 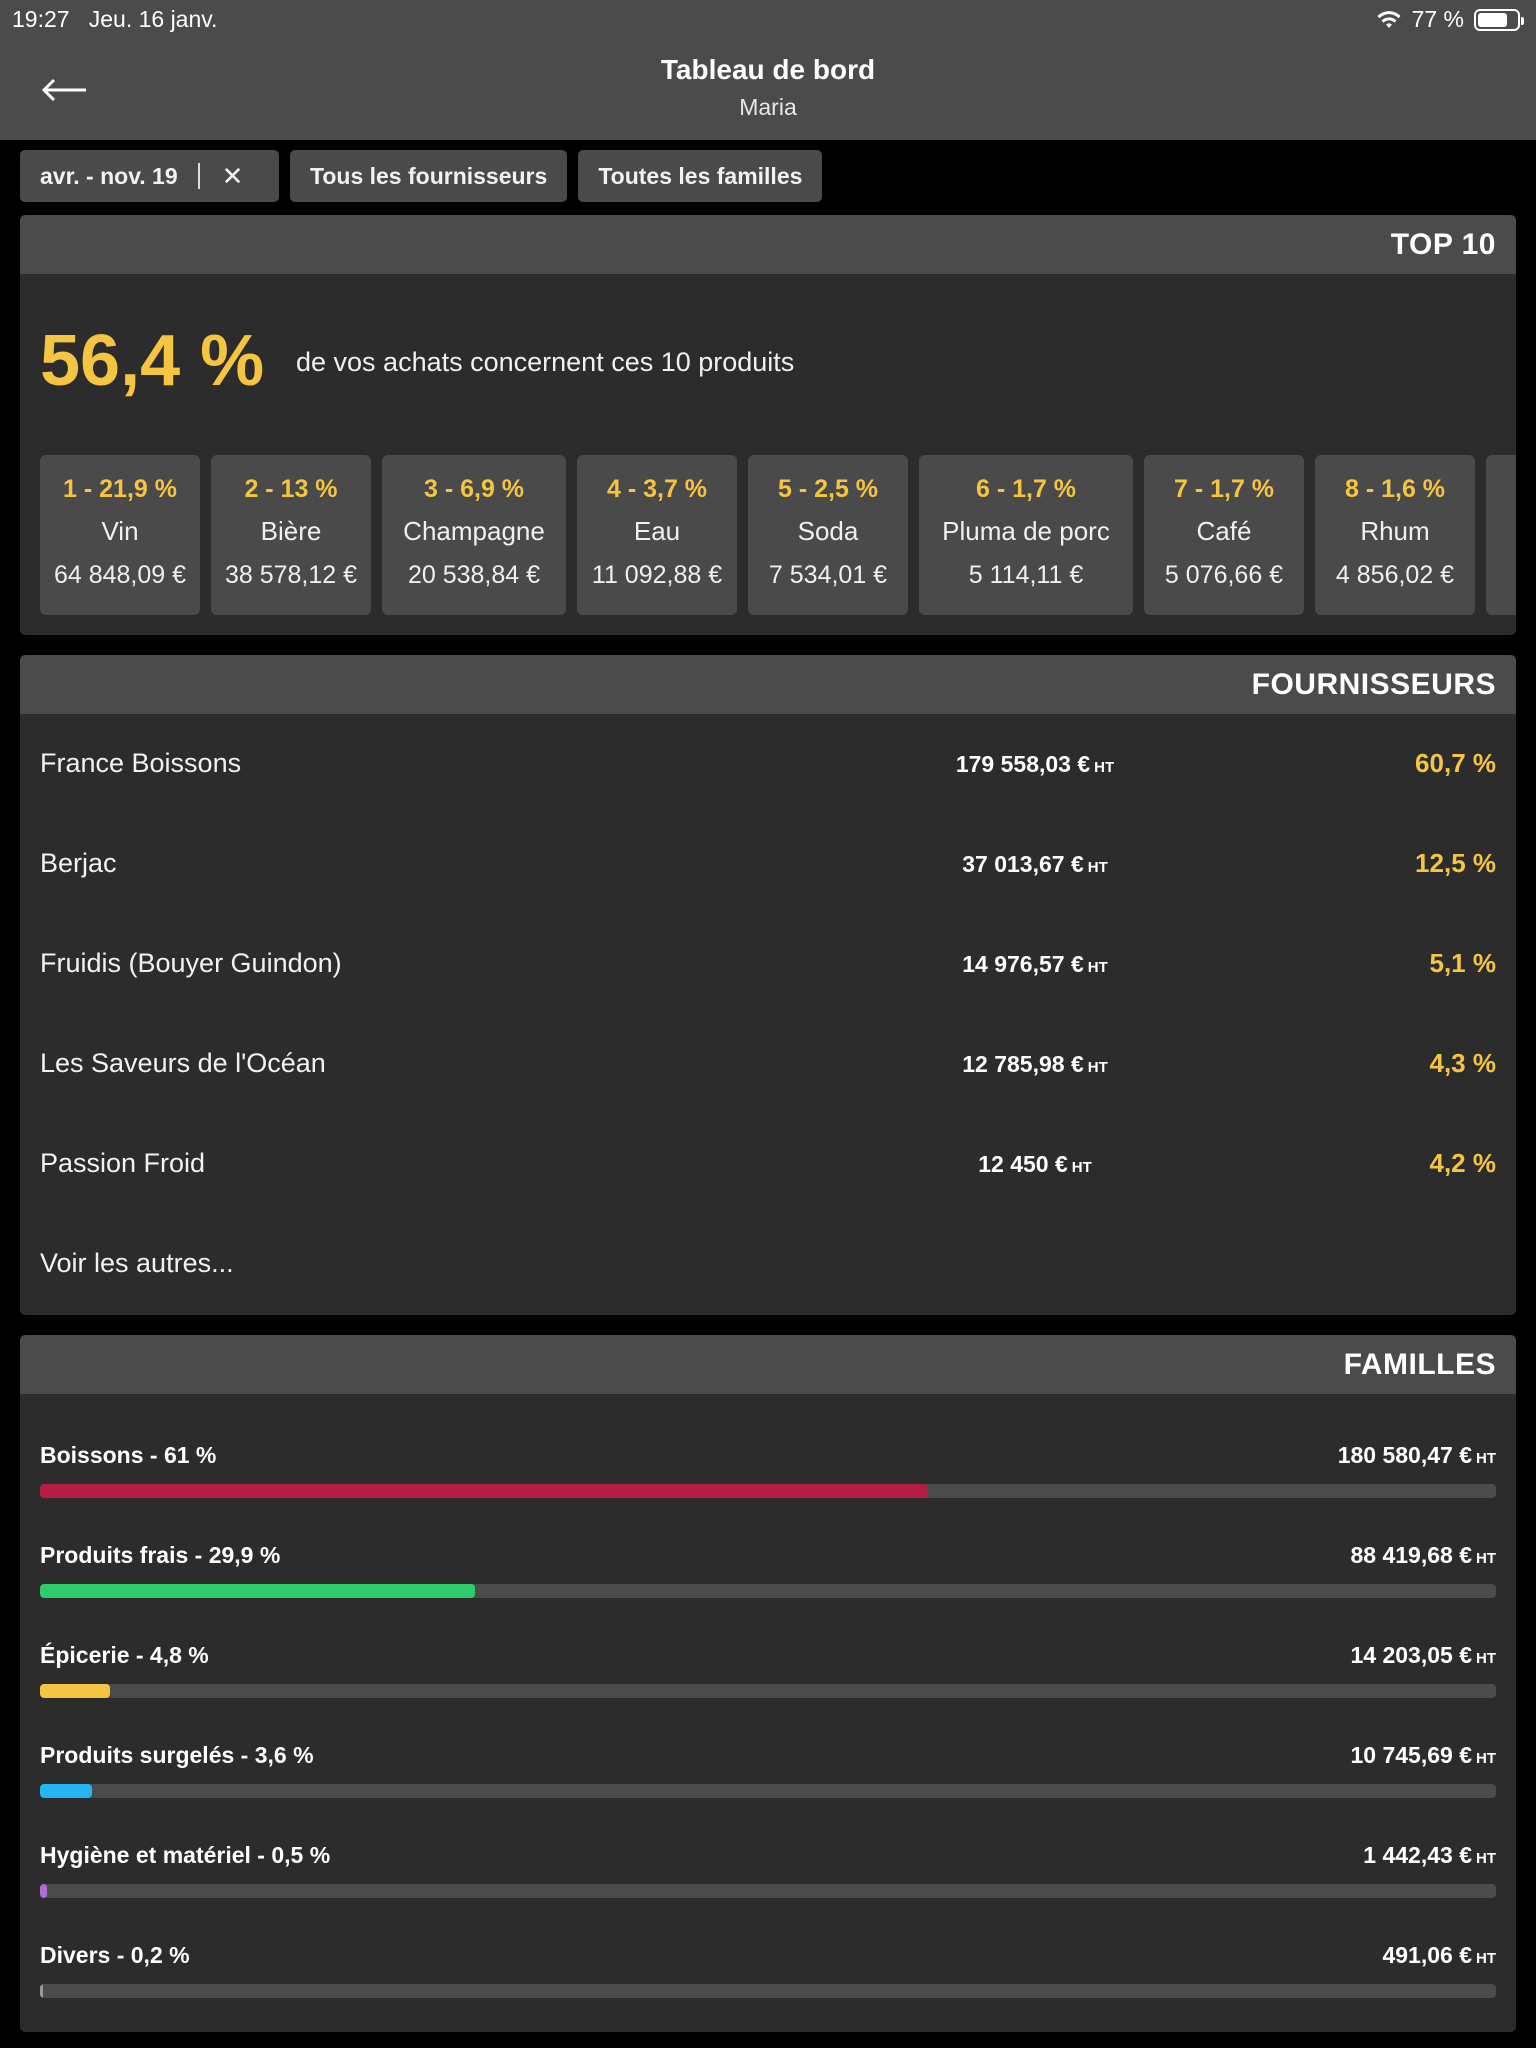 I want to click on product-amount: 5 076,66 €, so click(x=1224, y=575).